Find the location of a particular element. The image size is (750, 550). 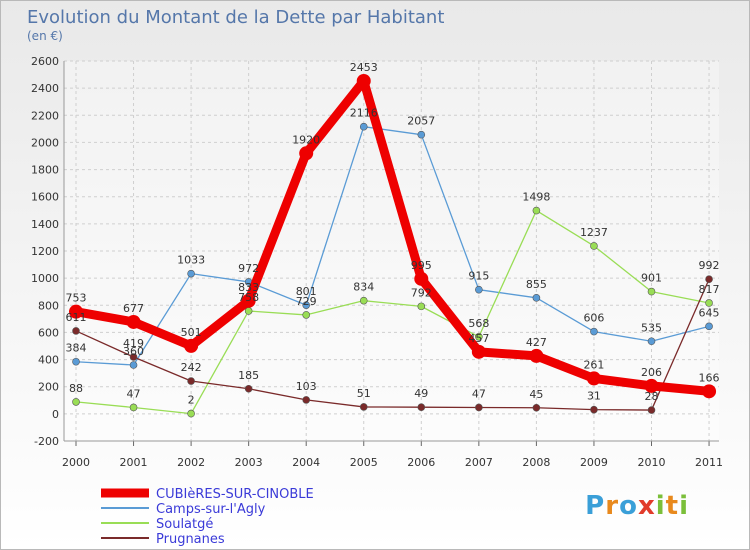

data-label: 758 is located at coordinates (248, 297).